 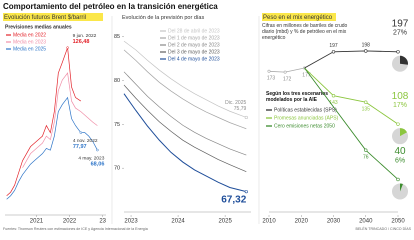 What do you see at coordinates (117, 81) in the screenshot?
I see `y-tick-label: 80` at bounding box center [117, 81].